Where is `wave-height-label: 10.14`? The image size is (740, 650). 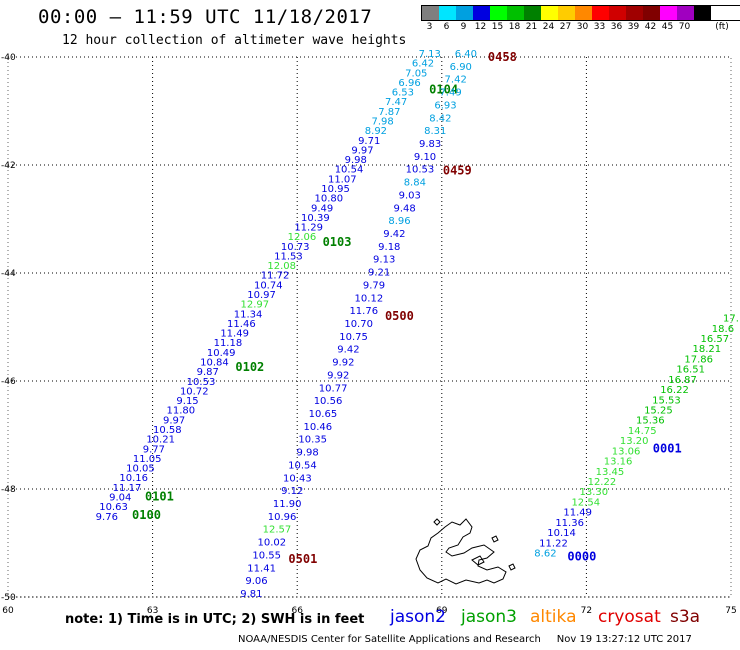
wave-height-label: 10.14 is located at coordinates (561, 533).